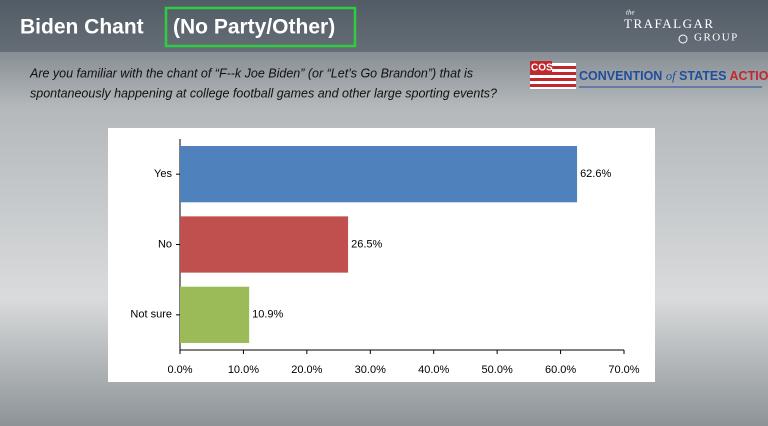  Describe the element at coordinates (254, 27) in the screenshot. I see `title-highlight: (No Party/Other)` at that location.